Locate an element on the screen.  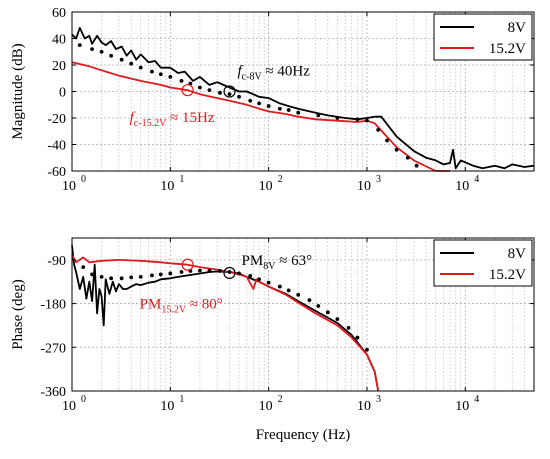
phase-annotation-text: PM15.2V ≈ 80° is located at coordinates (181, 306).